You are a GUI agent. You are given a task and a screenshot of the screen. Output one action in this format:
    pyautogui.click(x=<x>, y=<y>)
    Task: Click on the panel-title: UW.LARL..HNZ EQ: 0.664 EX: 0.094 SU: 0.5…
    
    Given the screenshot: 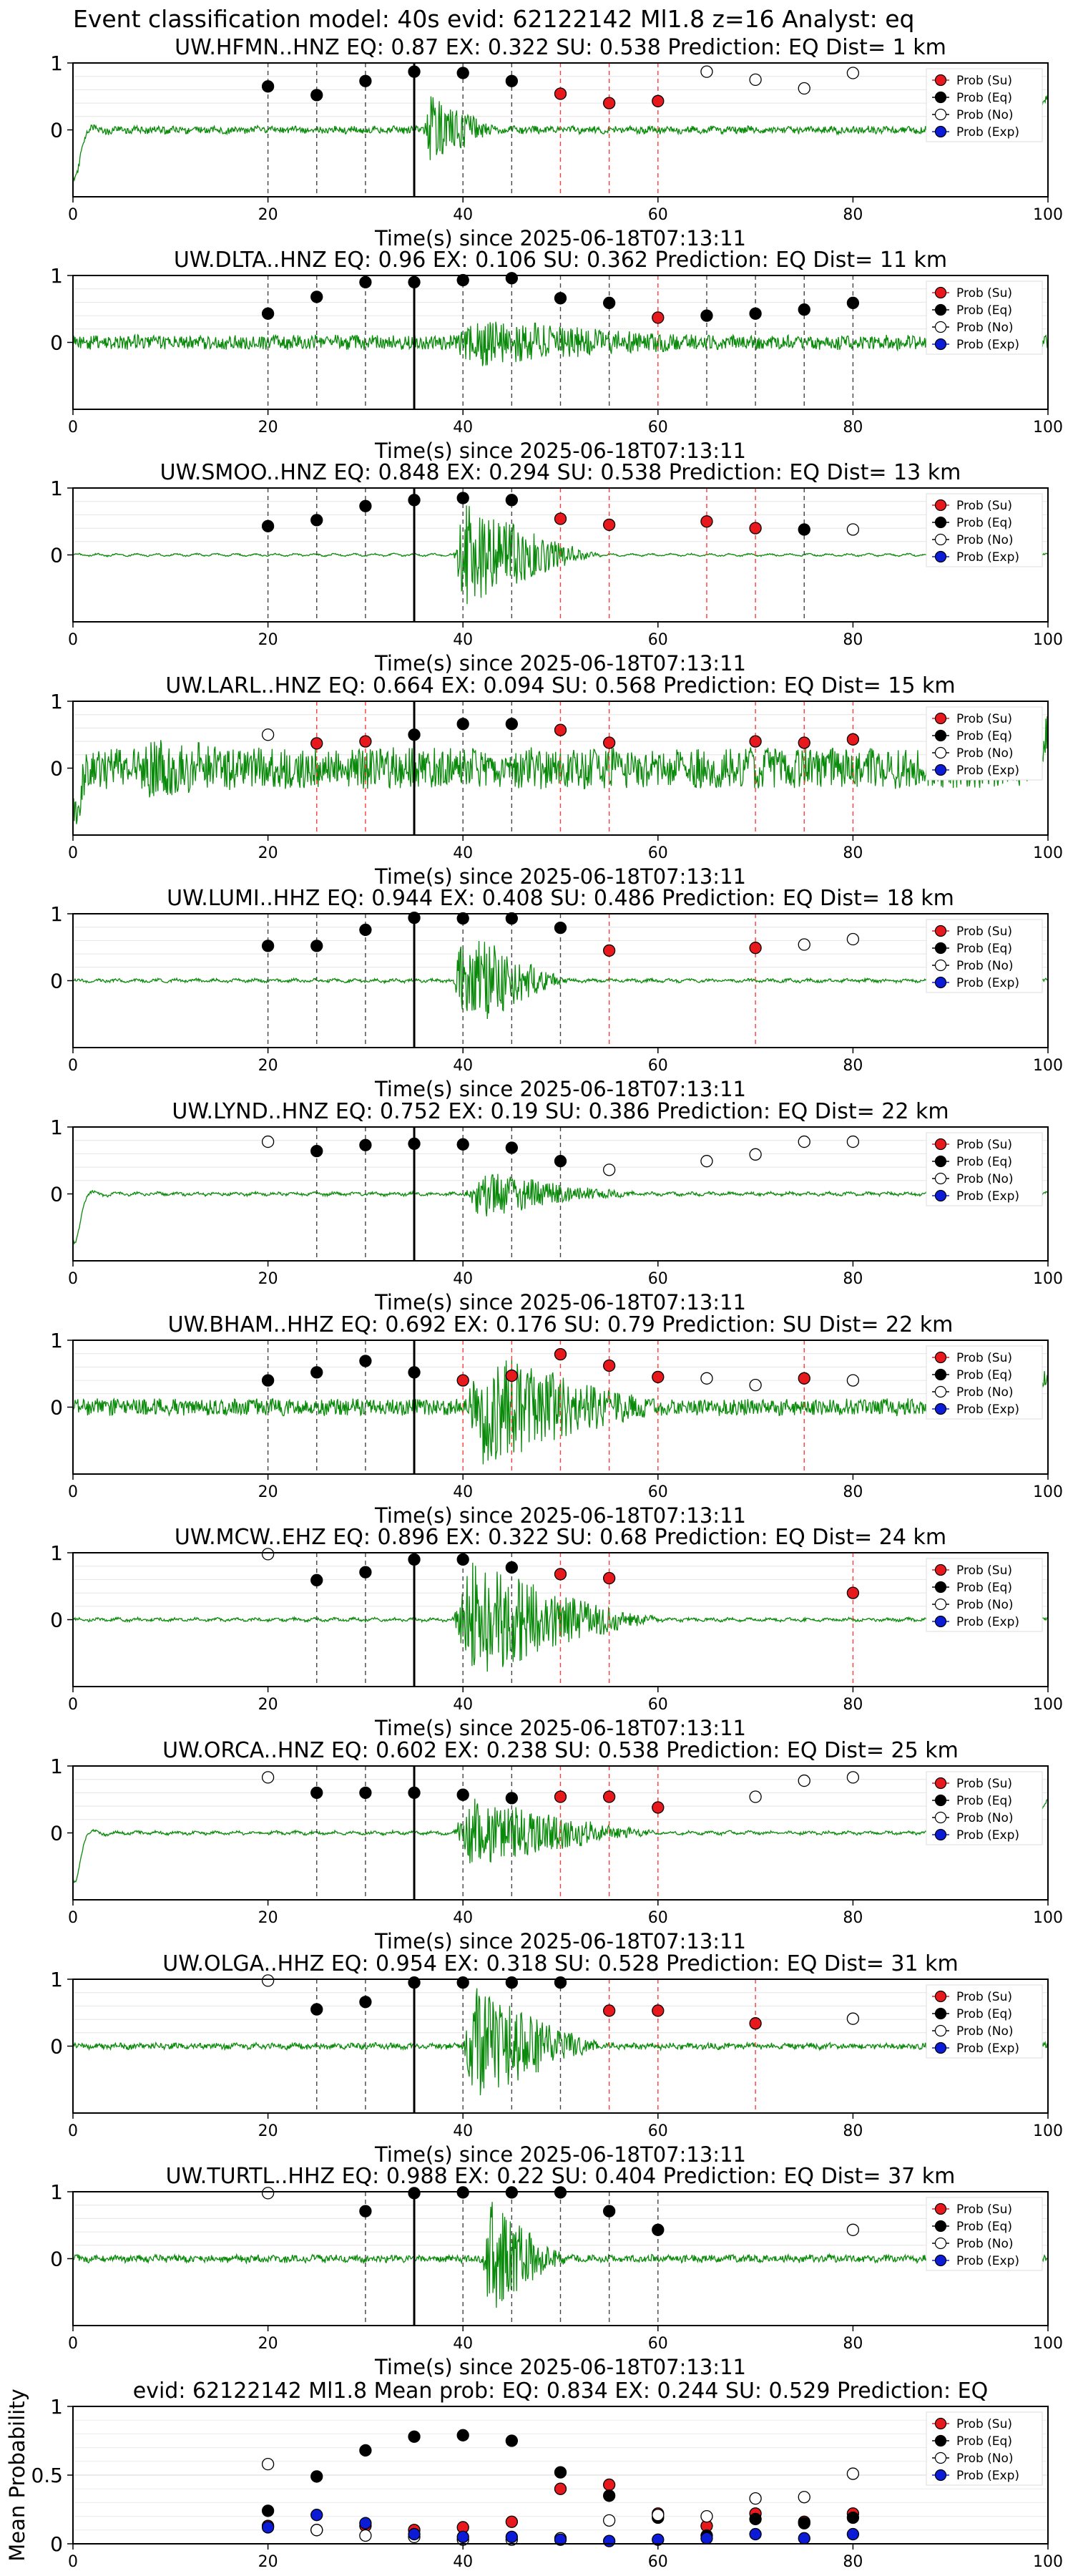 What is the action you would take?
    pyautogui.click(x=560, y=685)
    